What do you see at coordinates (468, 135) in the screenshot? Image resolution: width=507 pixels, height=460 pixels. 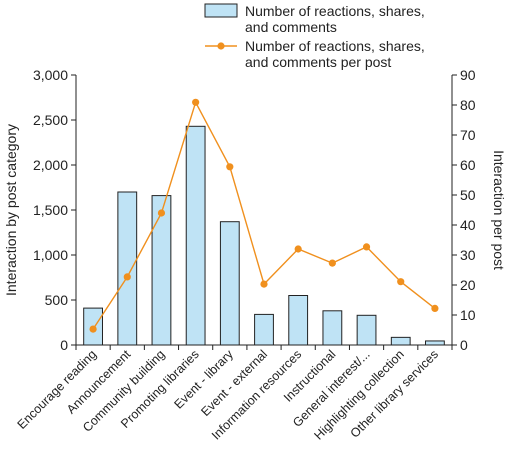 I see `right-tick-label: 70` at bounding box center [468, 135].